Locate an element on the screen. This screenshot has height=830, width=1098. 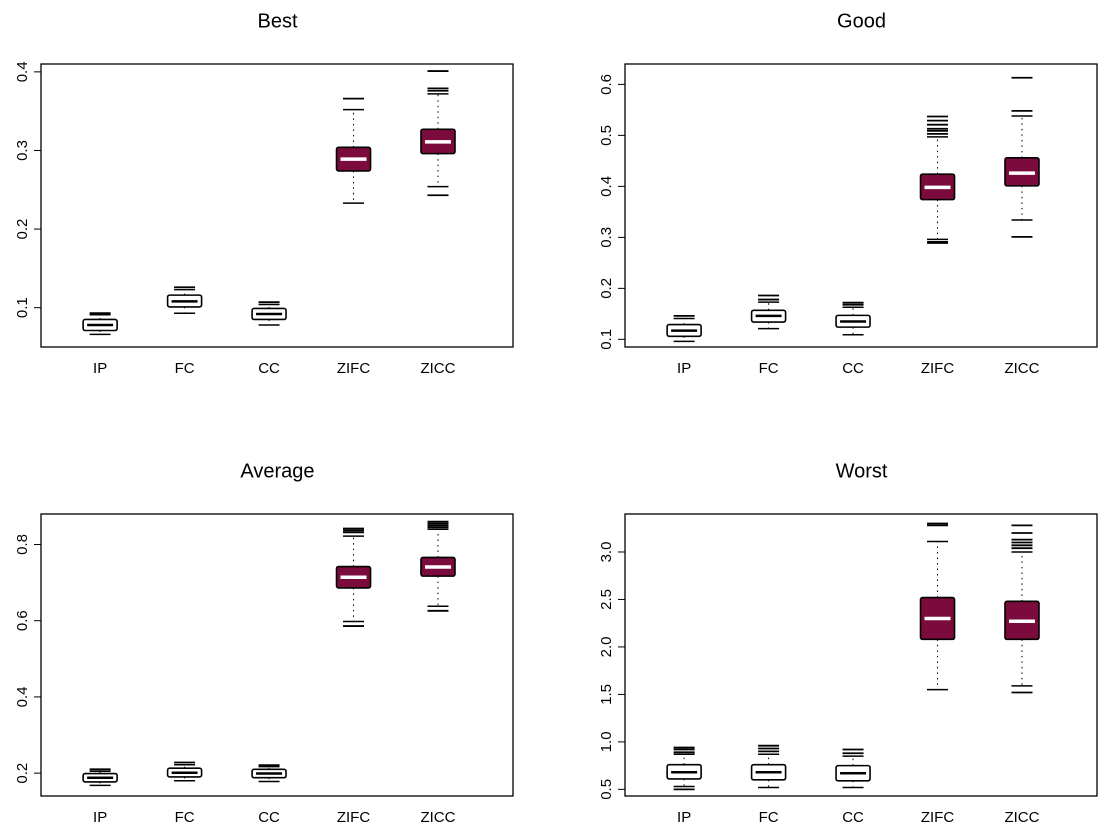
chart-title: Best is located at coordinates (277, 21).